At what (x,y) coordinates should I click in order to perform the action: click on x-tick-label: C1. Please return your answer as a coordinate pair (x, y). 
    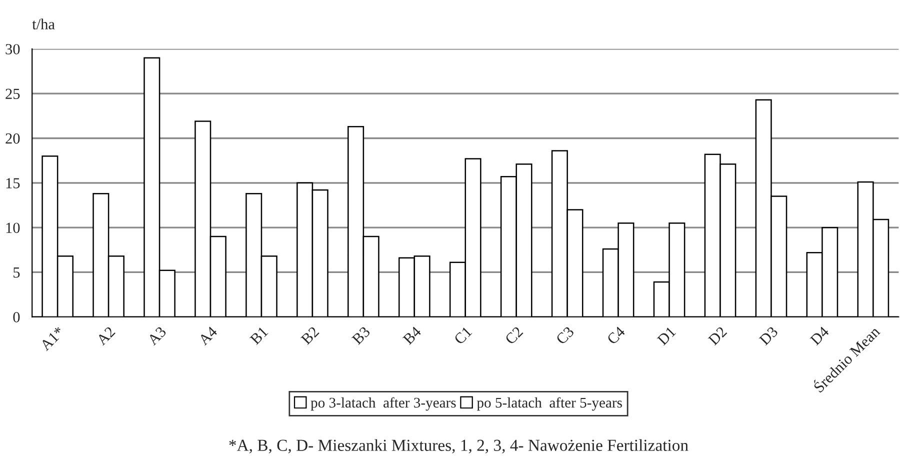
    Looking at the image, I should click on (463, 335).